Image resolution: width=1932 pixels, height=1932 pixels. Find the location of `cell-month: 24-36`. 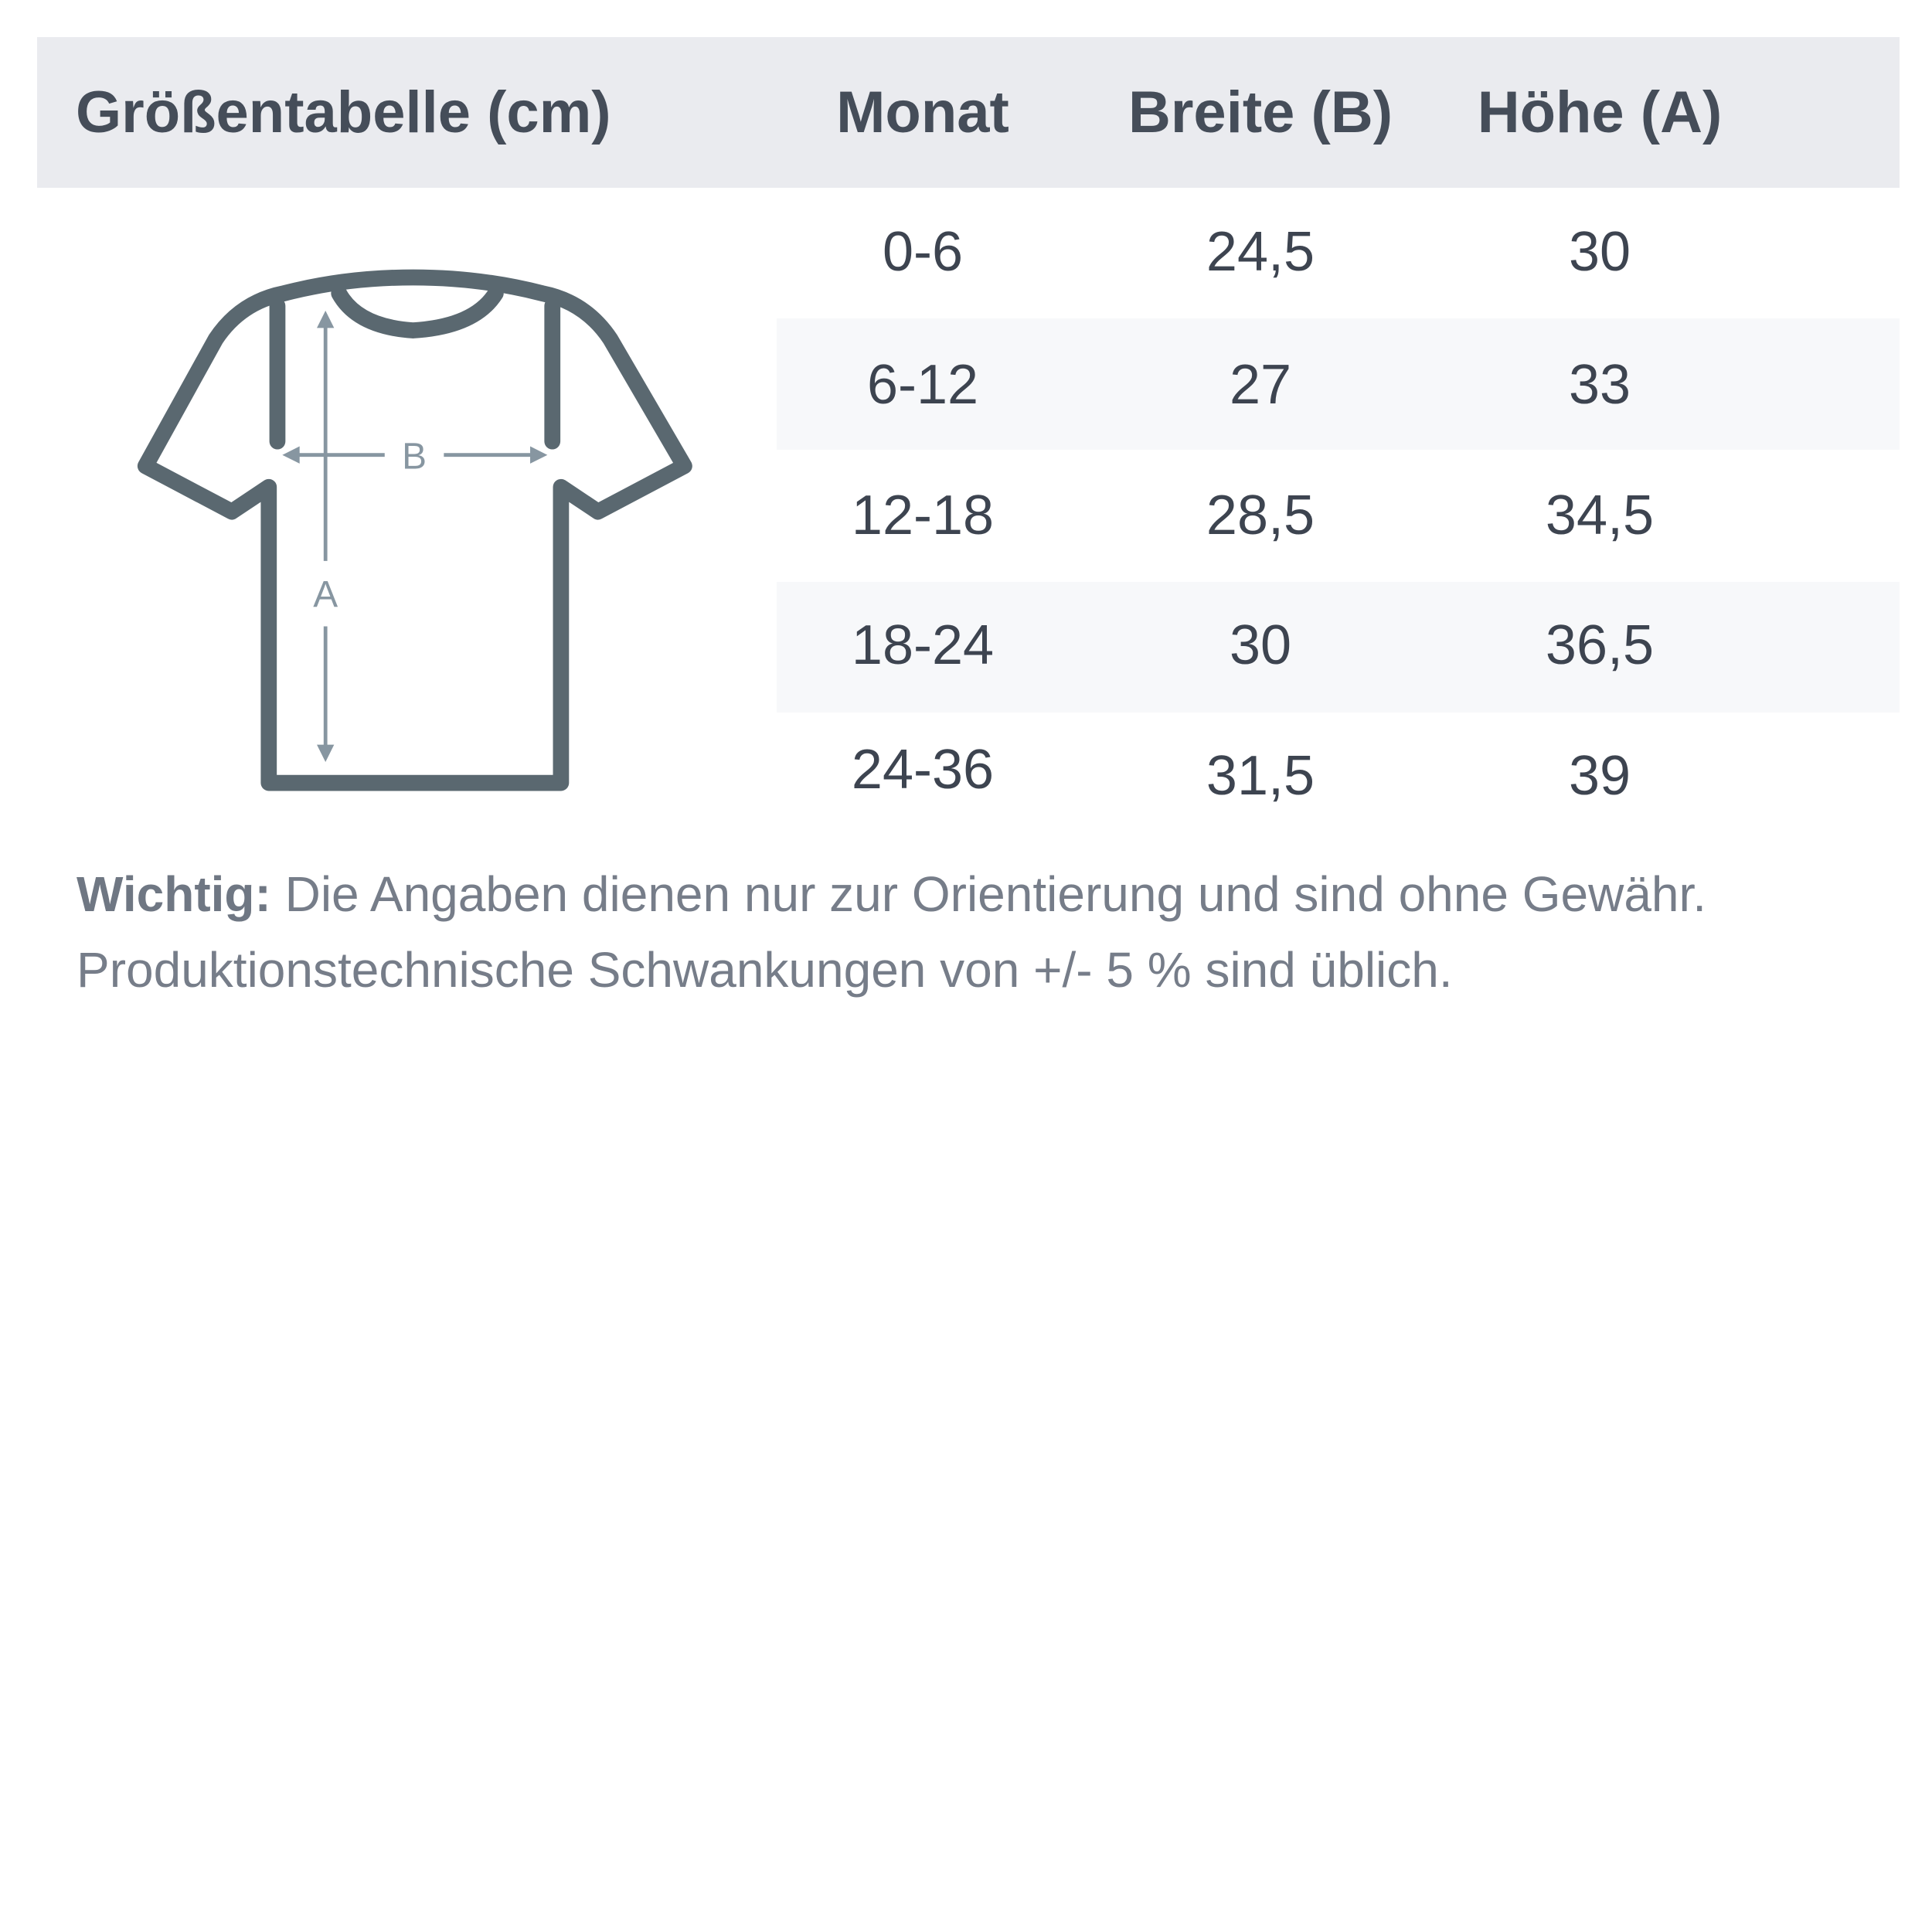

cell-month: 24-36 is located at coordinates (923, 770).